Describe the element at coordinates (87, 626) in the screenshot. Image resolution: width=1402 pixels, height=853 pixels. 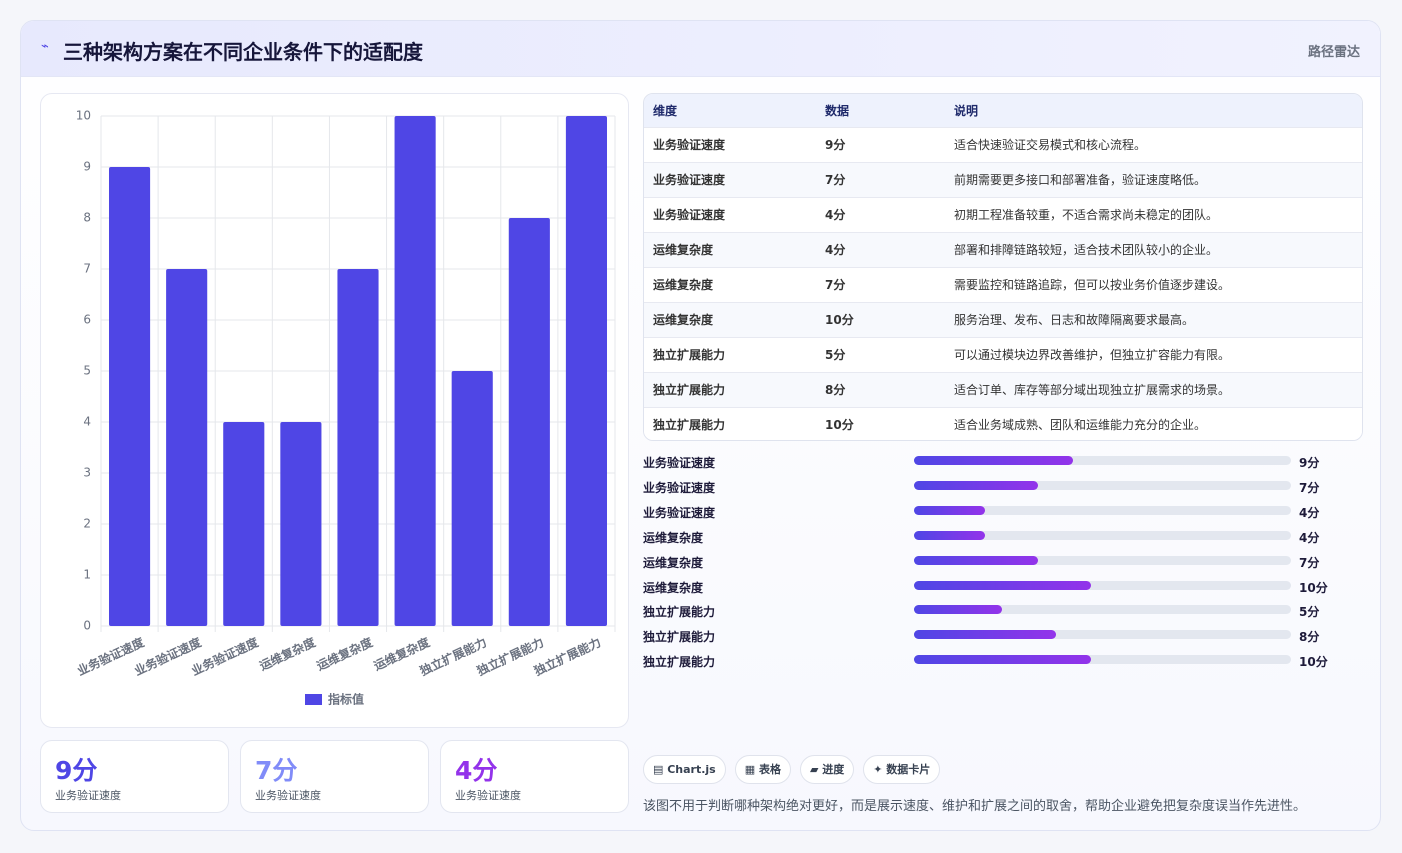
I see `y-tick-label: 0` at that location.